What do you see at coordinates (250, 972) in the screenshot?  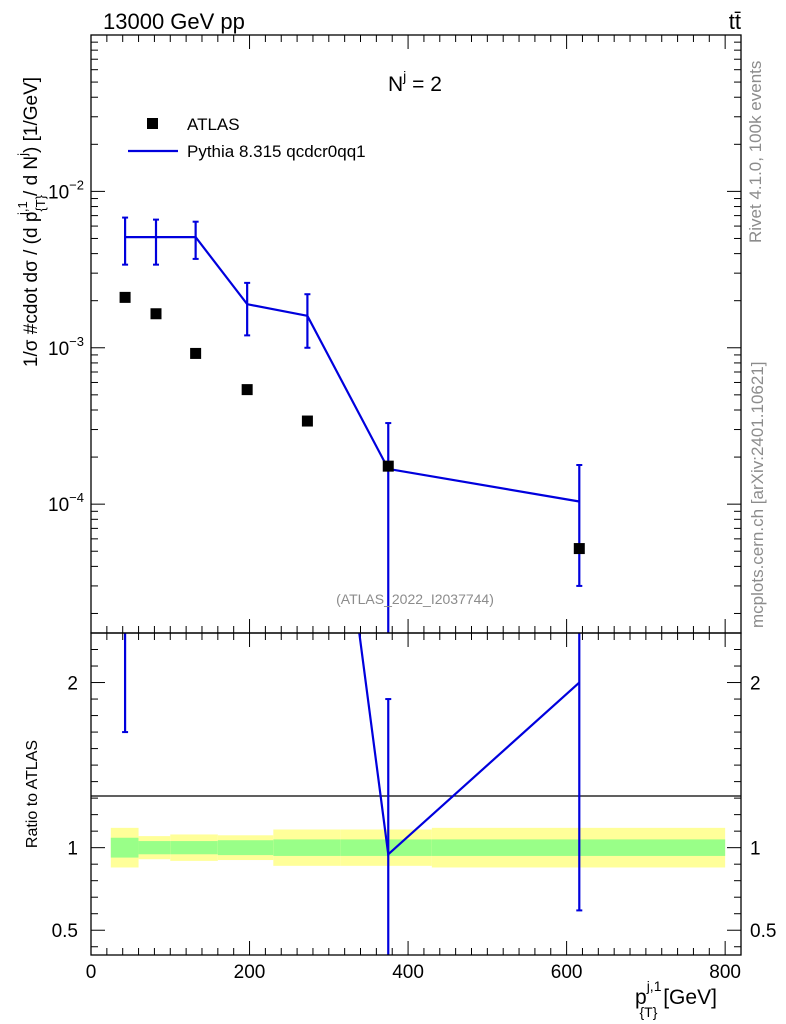 I see `x-tick-label: 200` at bounding box center [250, 972].